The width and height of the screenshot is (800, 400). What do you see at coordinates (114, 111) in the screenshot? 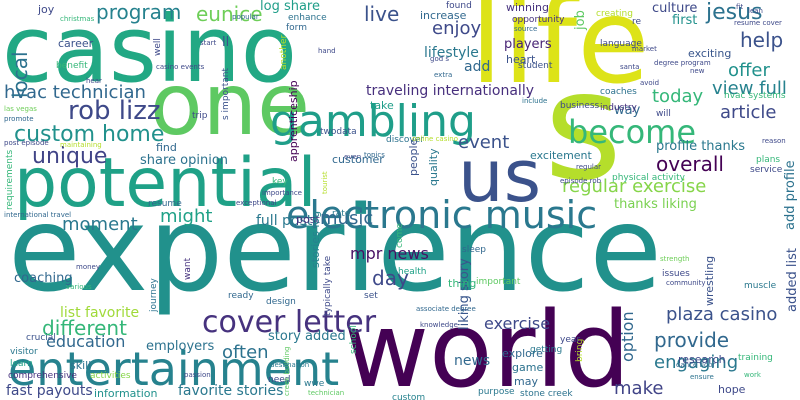
I see `word-rob-lizz: rob lizz` at bounding box center [114, 111].